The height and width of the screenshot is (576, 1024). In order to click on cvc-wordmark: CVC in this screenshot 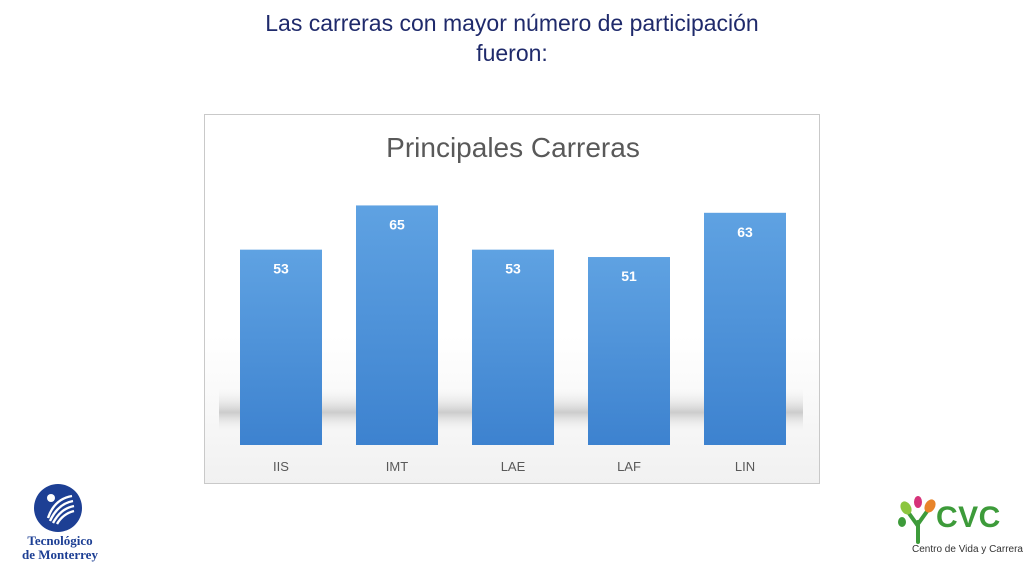, I will do `click(968, 517)`.